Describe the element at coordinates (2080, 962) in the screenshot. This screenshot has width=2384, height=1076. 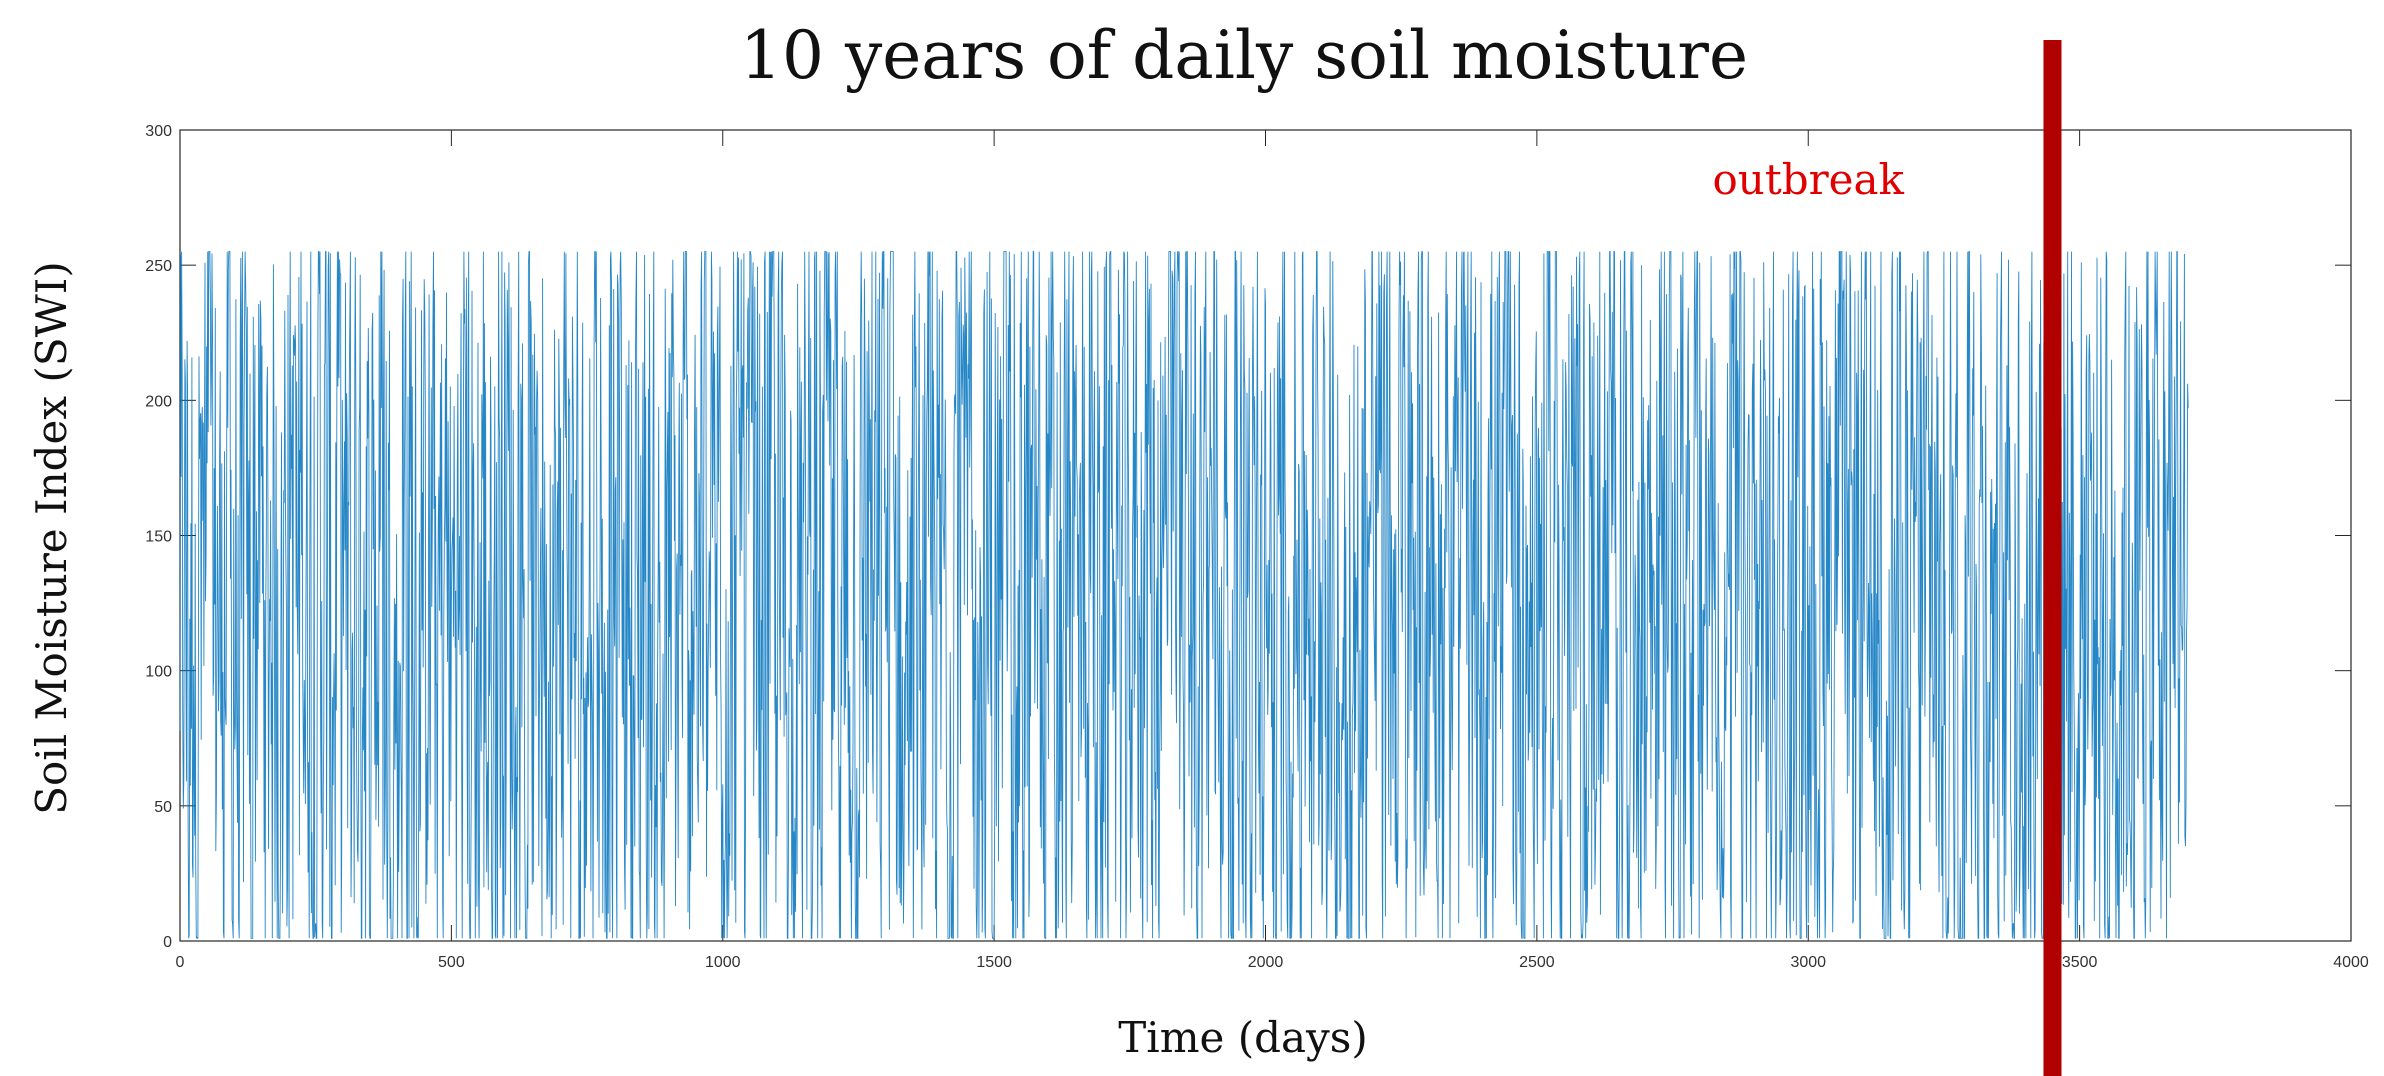
I see `x-tick-label: 3500` at that location.